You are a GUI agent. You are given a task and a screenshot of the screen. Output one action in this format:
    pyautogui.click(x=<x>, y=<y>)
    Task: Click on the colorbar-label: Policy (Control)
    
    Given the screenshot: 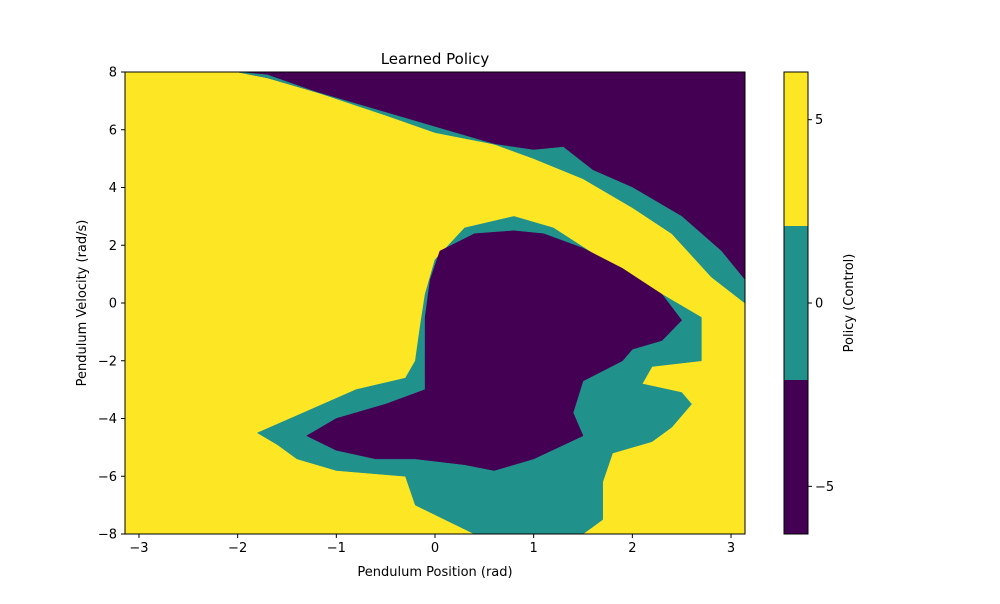 What is the action you would take?
    pyautogui.click(x=849, y=303)
    